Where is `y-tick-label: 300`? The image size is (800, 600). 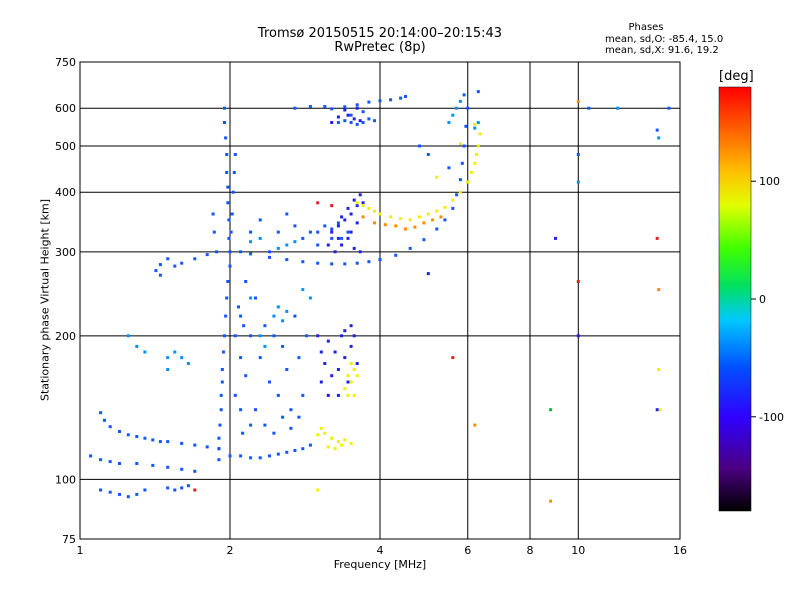 y-tick-label: 300 is located at coordinates (65, 252).